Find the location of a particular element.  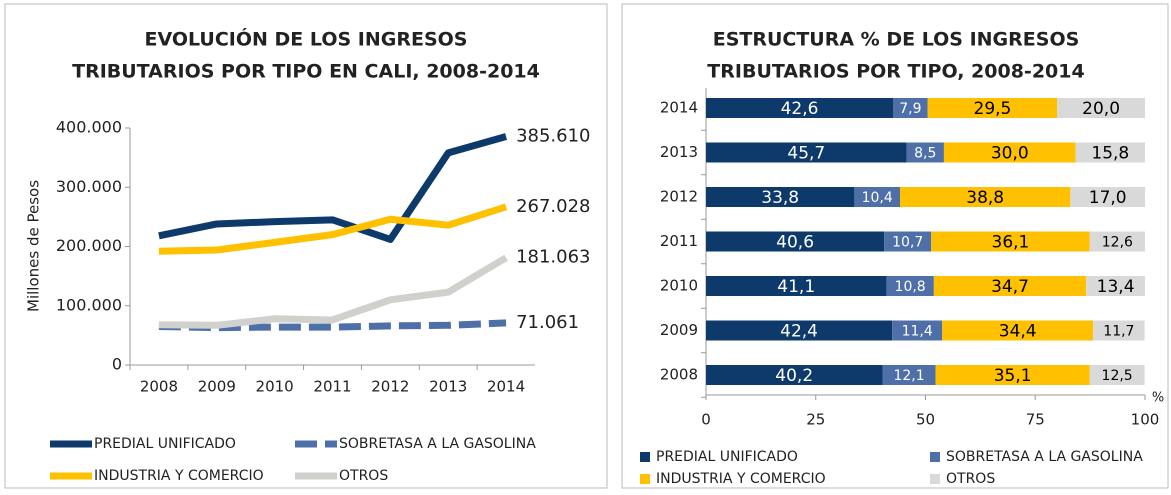

data-label: 385.610 is located at coordinates (553, 136).